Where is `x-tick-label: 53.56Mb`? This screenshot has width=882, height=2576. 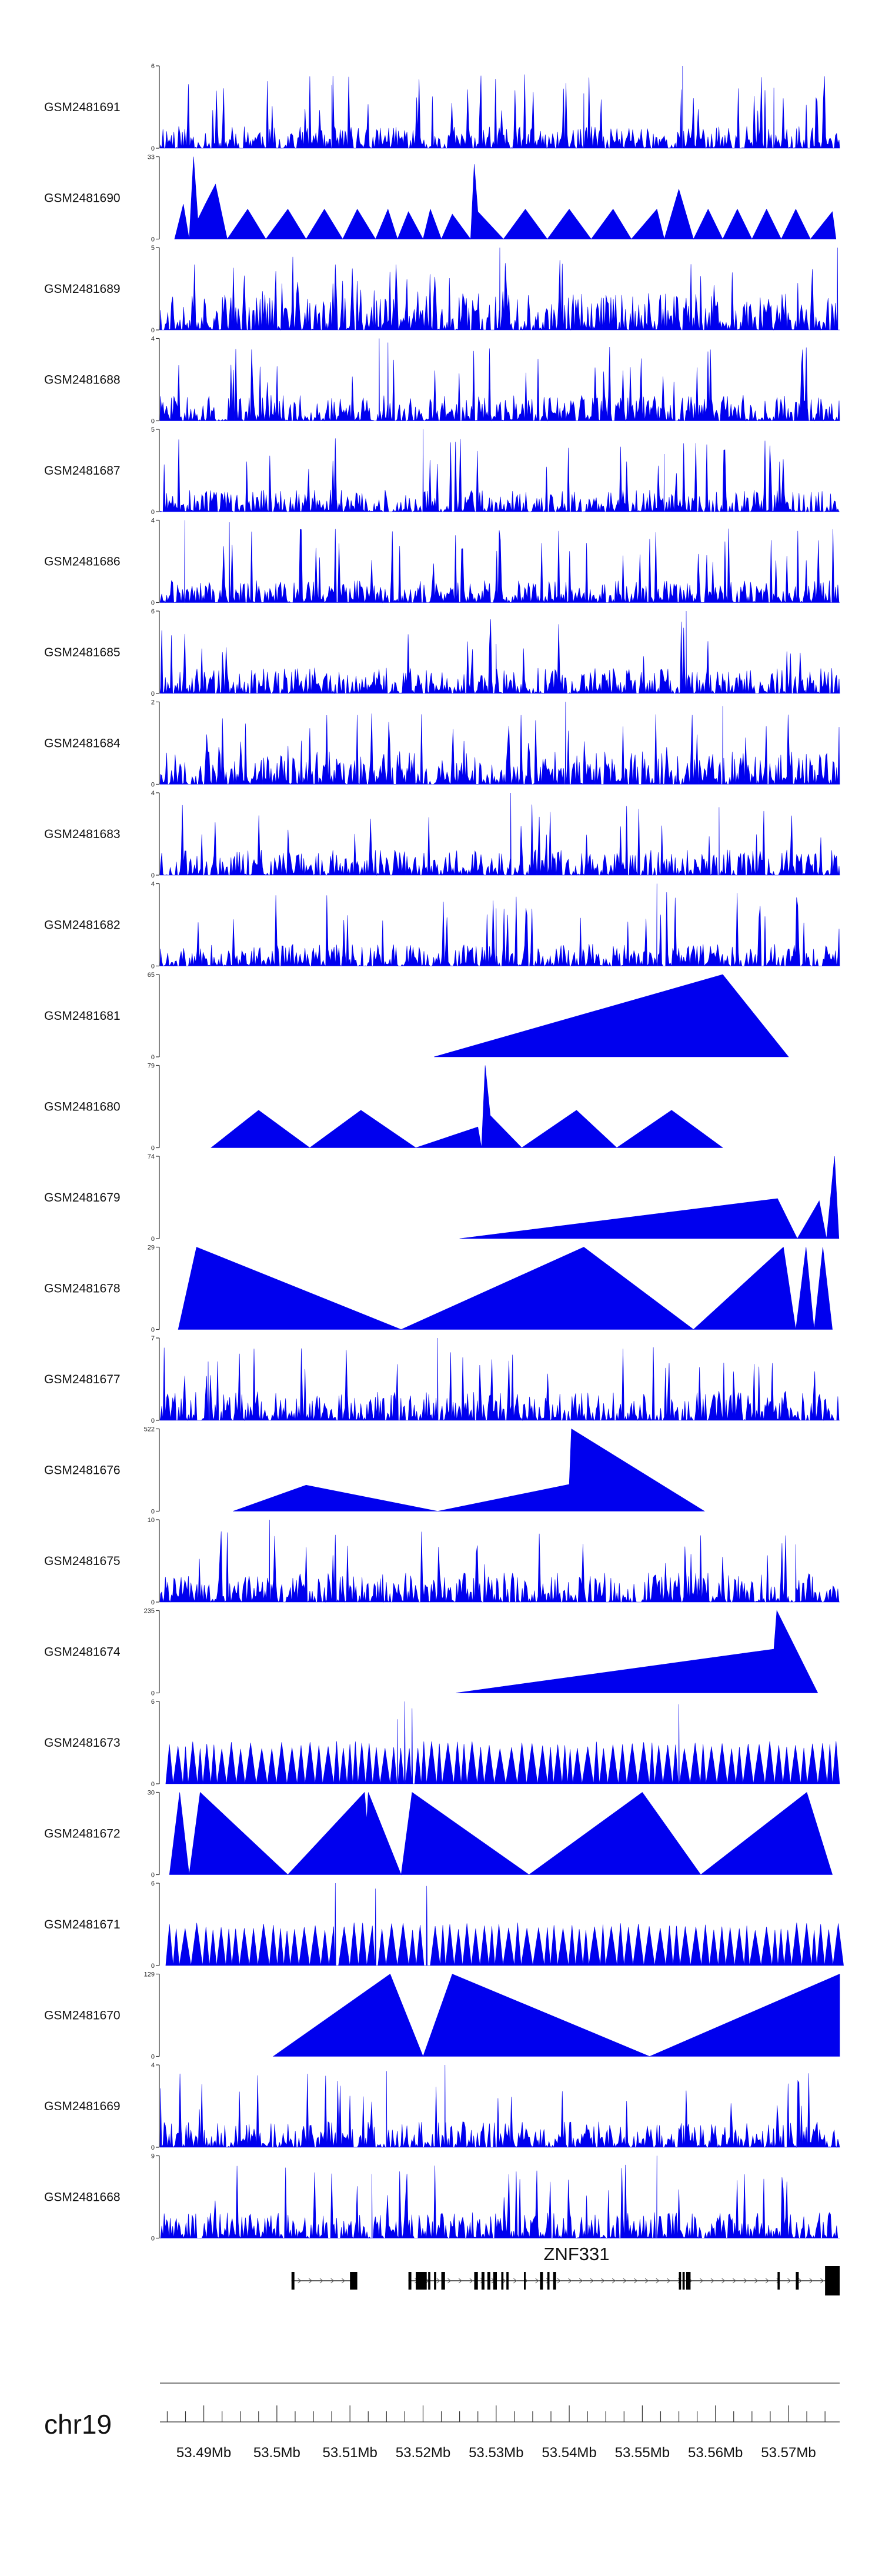
x-tick-label: 53.56Mb is located at coordinates (715, 2453).